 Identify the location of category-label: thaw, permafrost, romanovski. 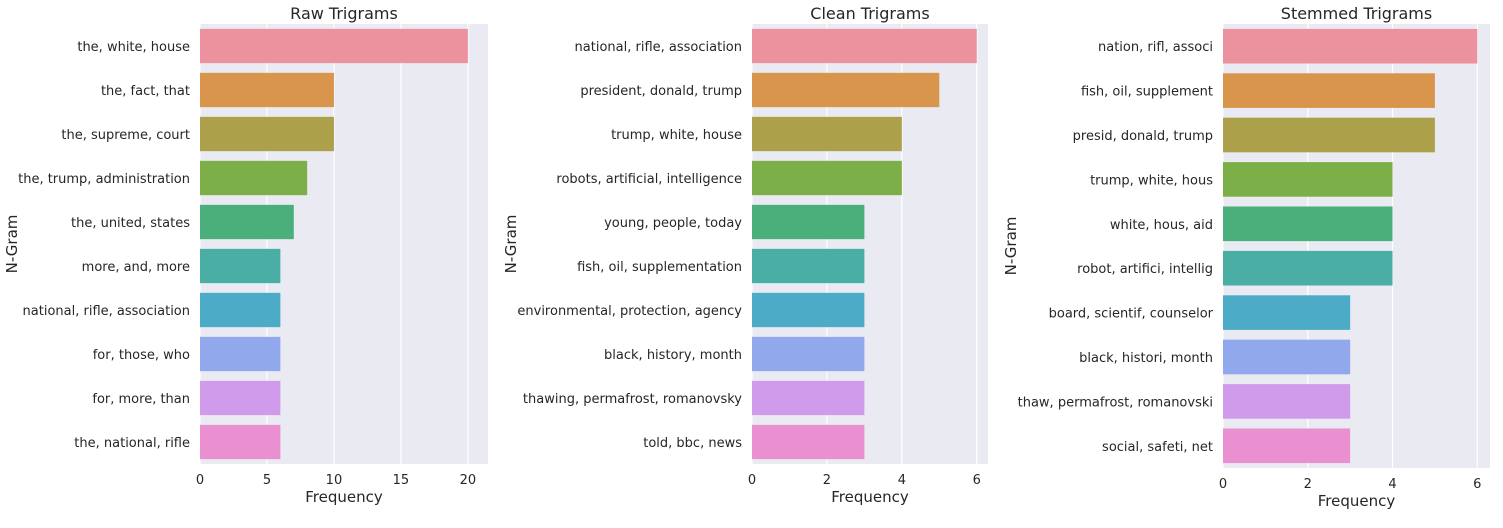
(1115, 402).